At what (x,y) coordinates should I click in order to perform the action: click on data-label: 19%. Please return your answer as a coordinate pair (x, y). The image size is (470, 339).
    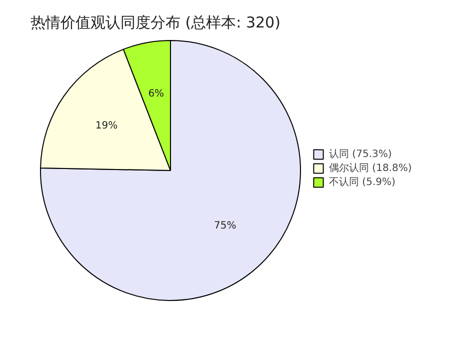
    Looking at the image, I should click on (106, 126).